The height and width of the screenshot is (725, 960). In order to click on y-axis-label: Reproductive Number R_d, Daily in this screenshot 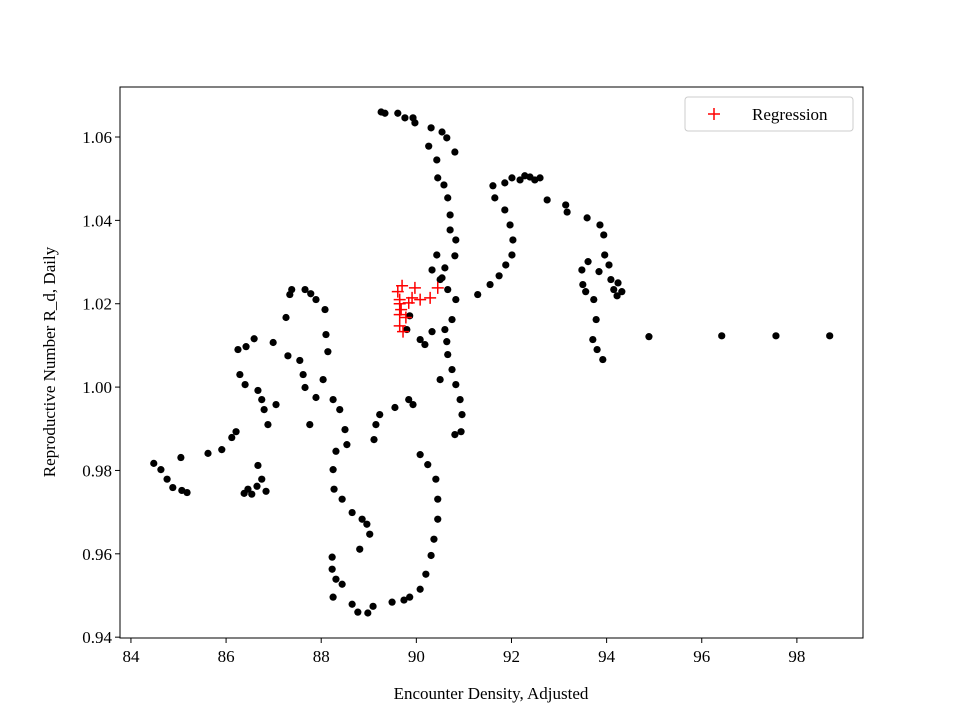, I will do `click(49, 361)`.